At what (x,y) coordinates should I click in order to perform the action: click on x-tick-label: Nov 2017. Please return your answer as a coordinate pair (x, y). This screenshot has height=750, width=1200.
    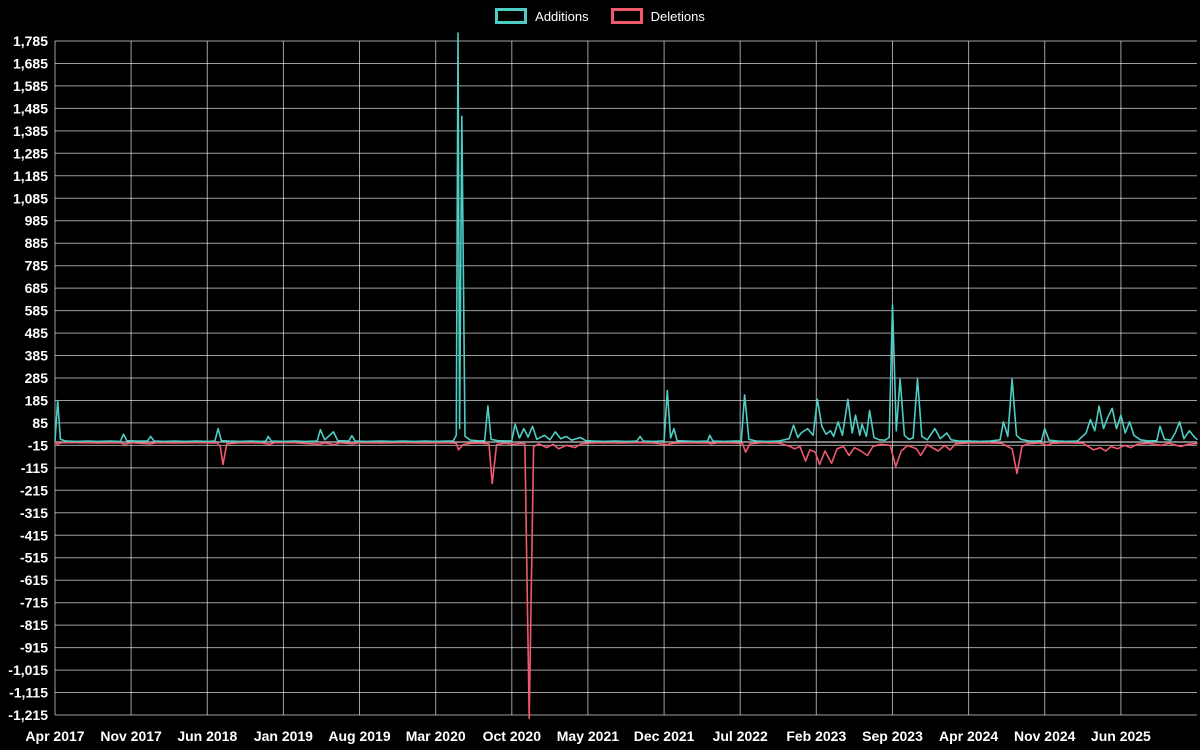
    Looking at the image, I should click on (131, 736).